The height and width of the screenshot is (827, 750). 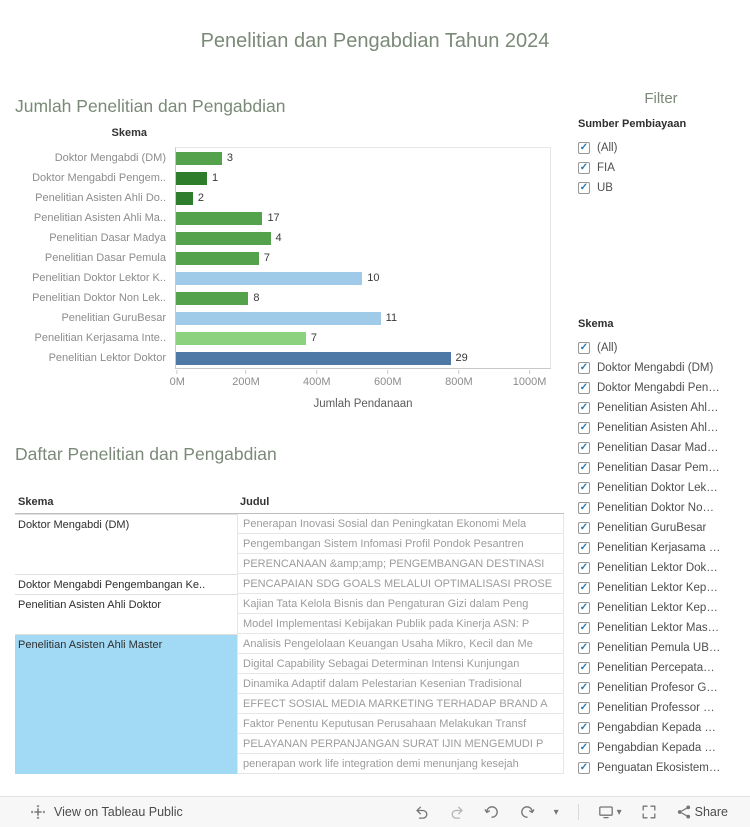 I want to click on chart-category-label: Doktor Mengabdi (DM), so click(x=110, y=158).